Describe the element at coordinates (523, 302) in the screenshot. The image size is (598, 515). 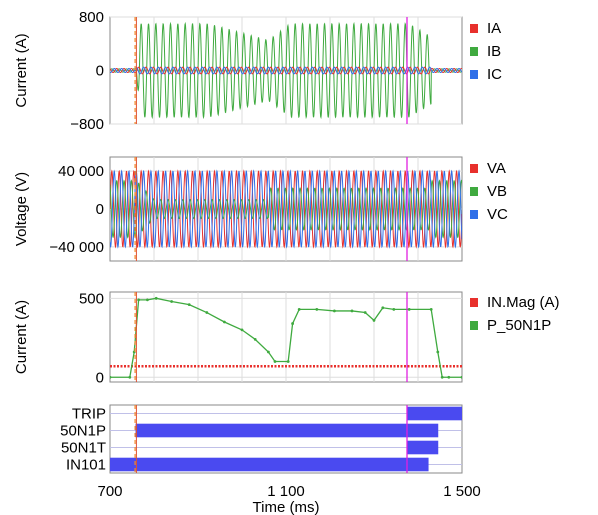
I see `legend-label: IN.Mag (A)` at that location.